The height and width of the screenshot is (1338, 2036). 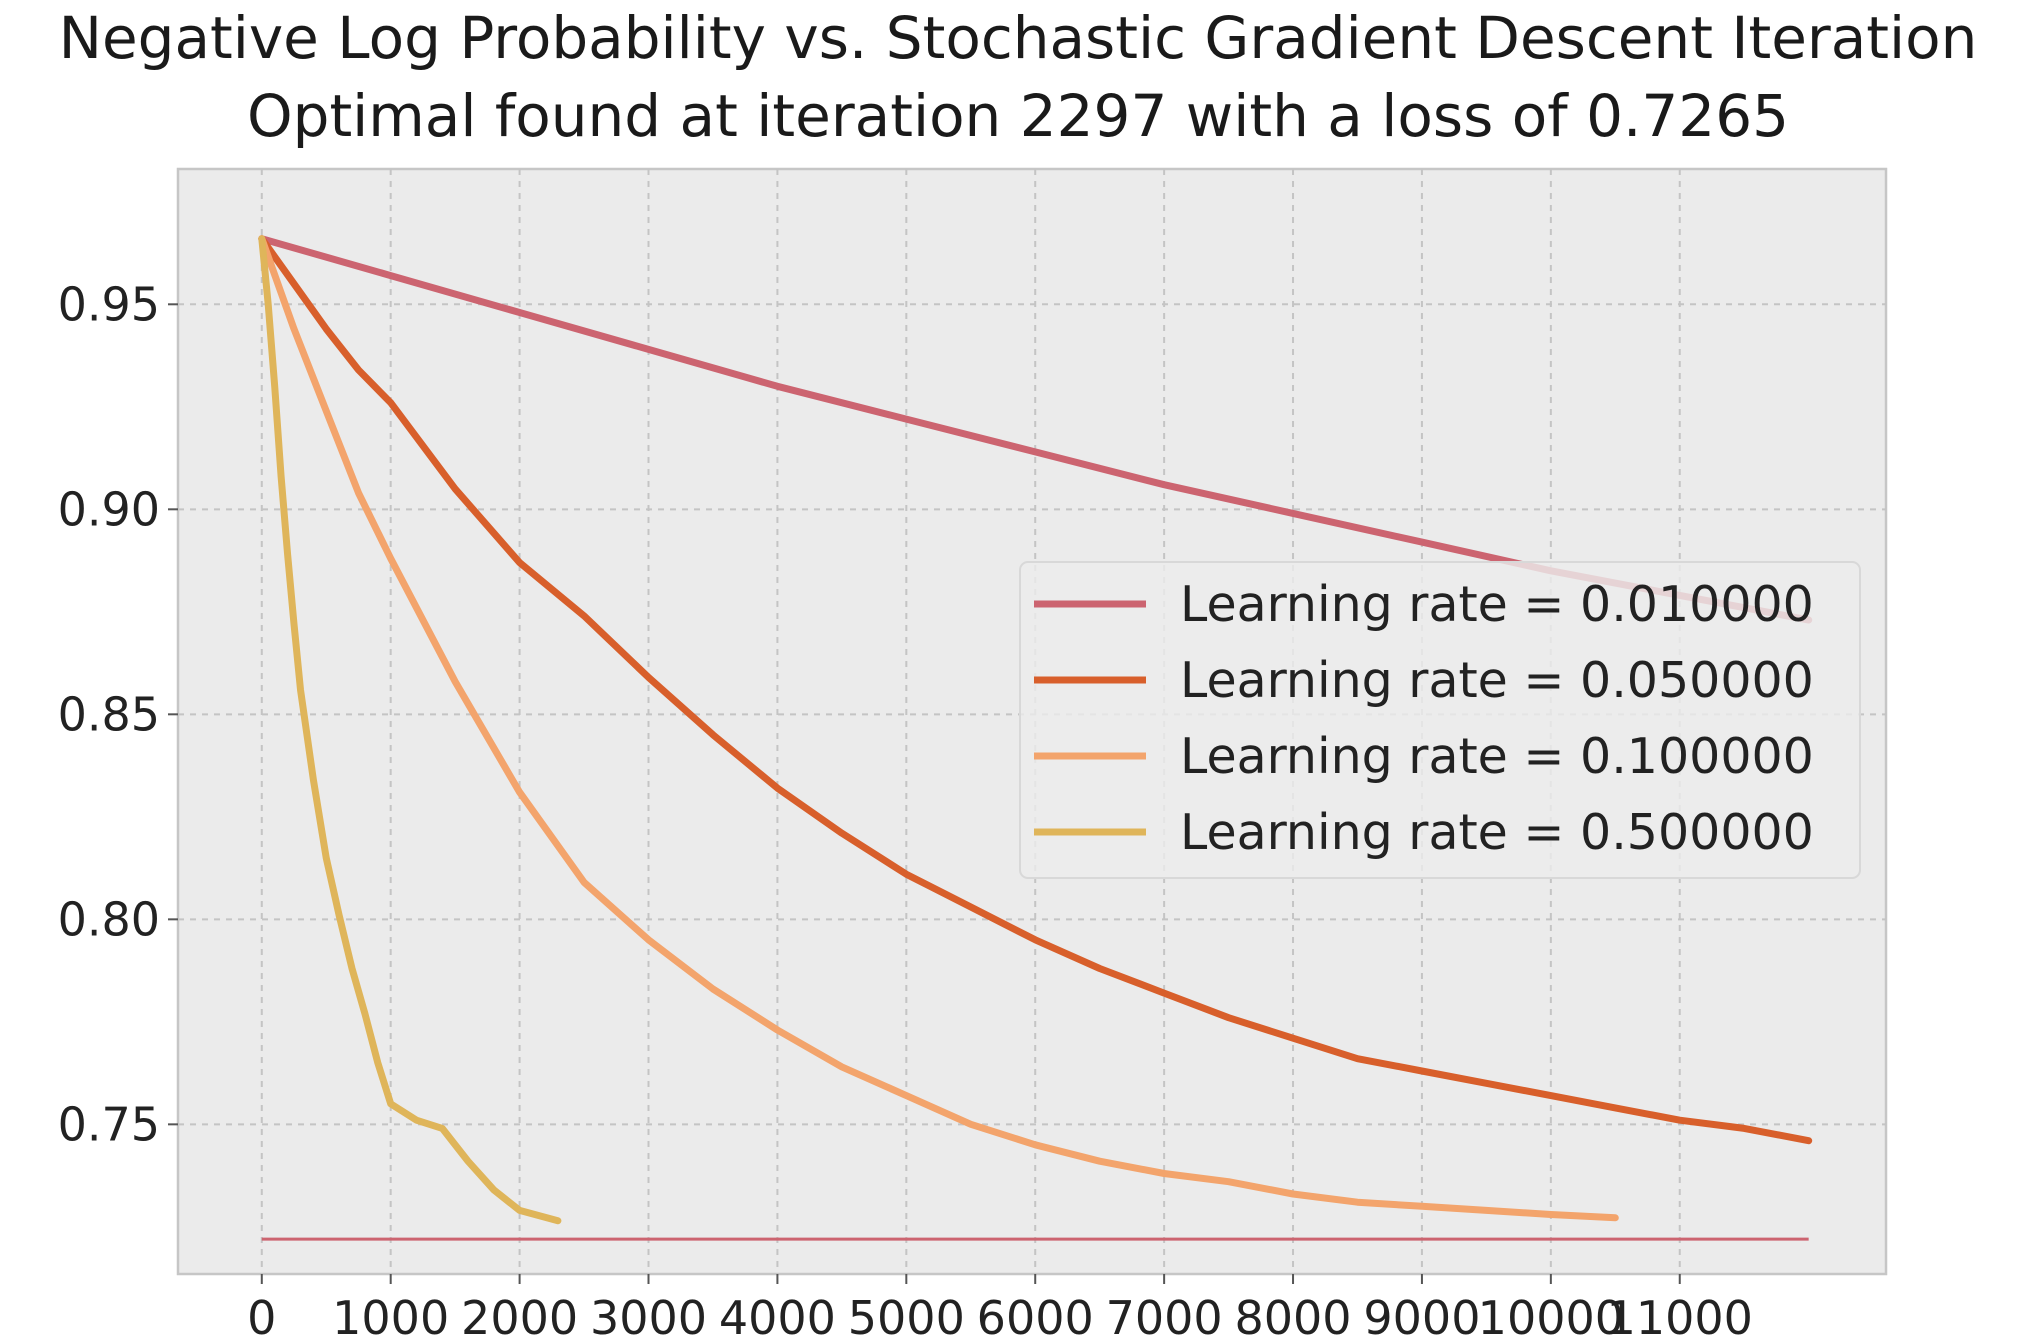 What do you see at coordinates (1497, 832) in the screenshot?
I see `legend-label-4: Learning rate = 0.500000` at bounding box center [1497, 832].